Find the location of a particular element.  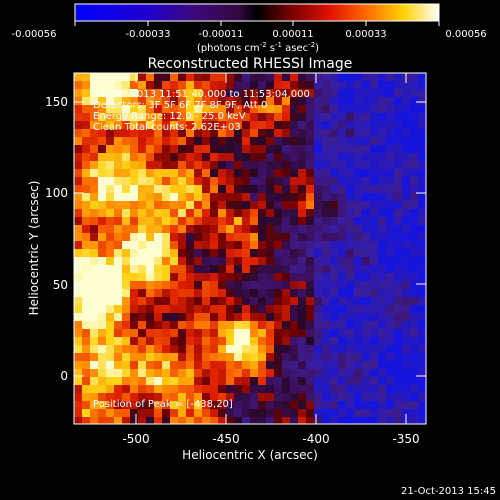

colorbar-tick-label: 0.00011 is located at coordinates (292, 34).